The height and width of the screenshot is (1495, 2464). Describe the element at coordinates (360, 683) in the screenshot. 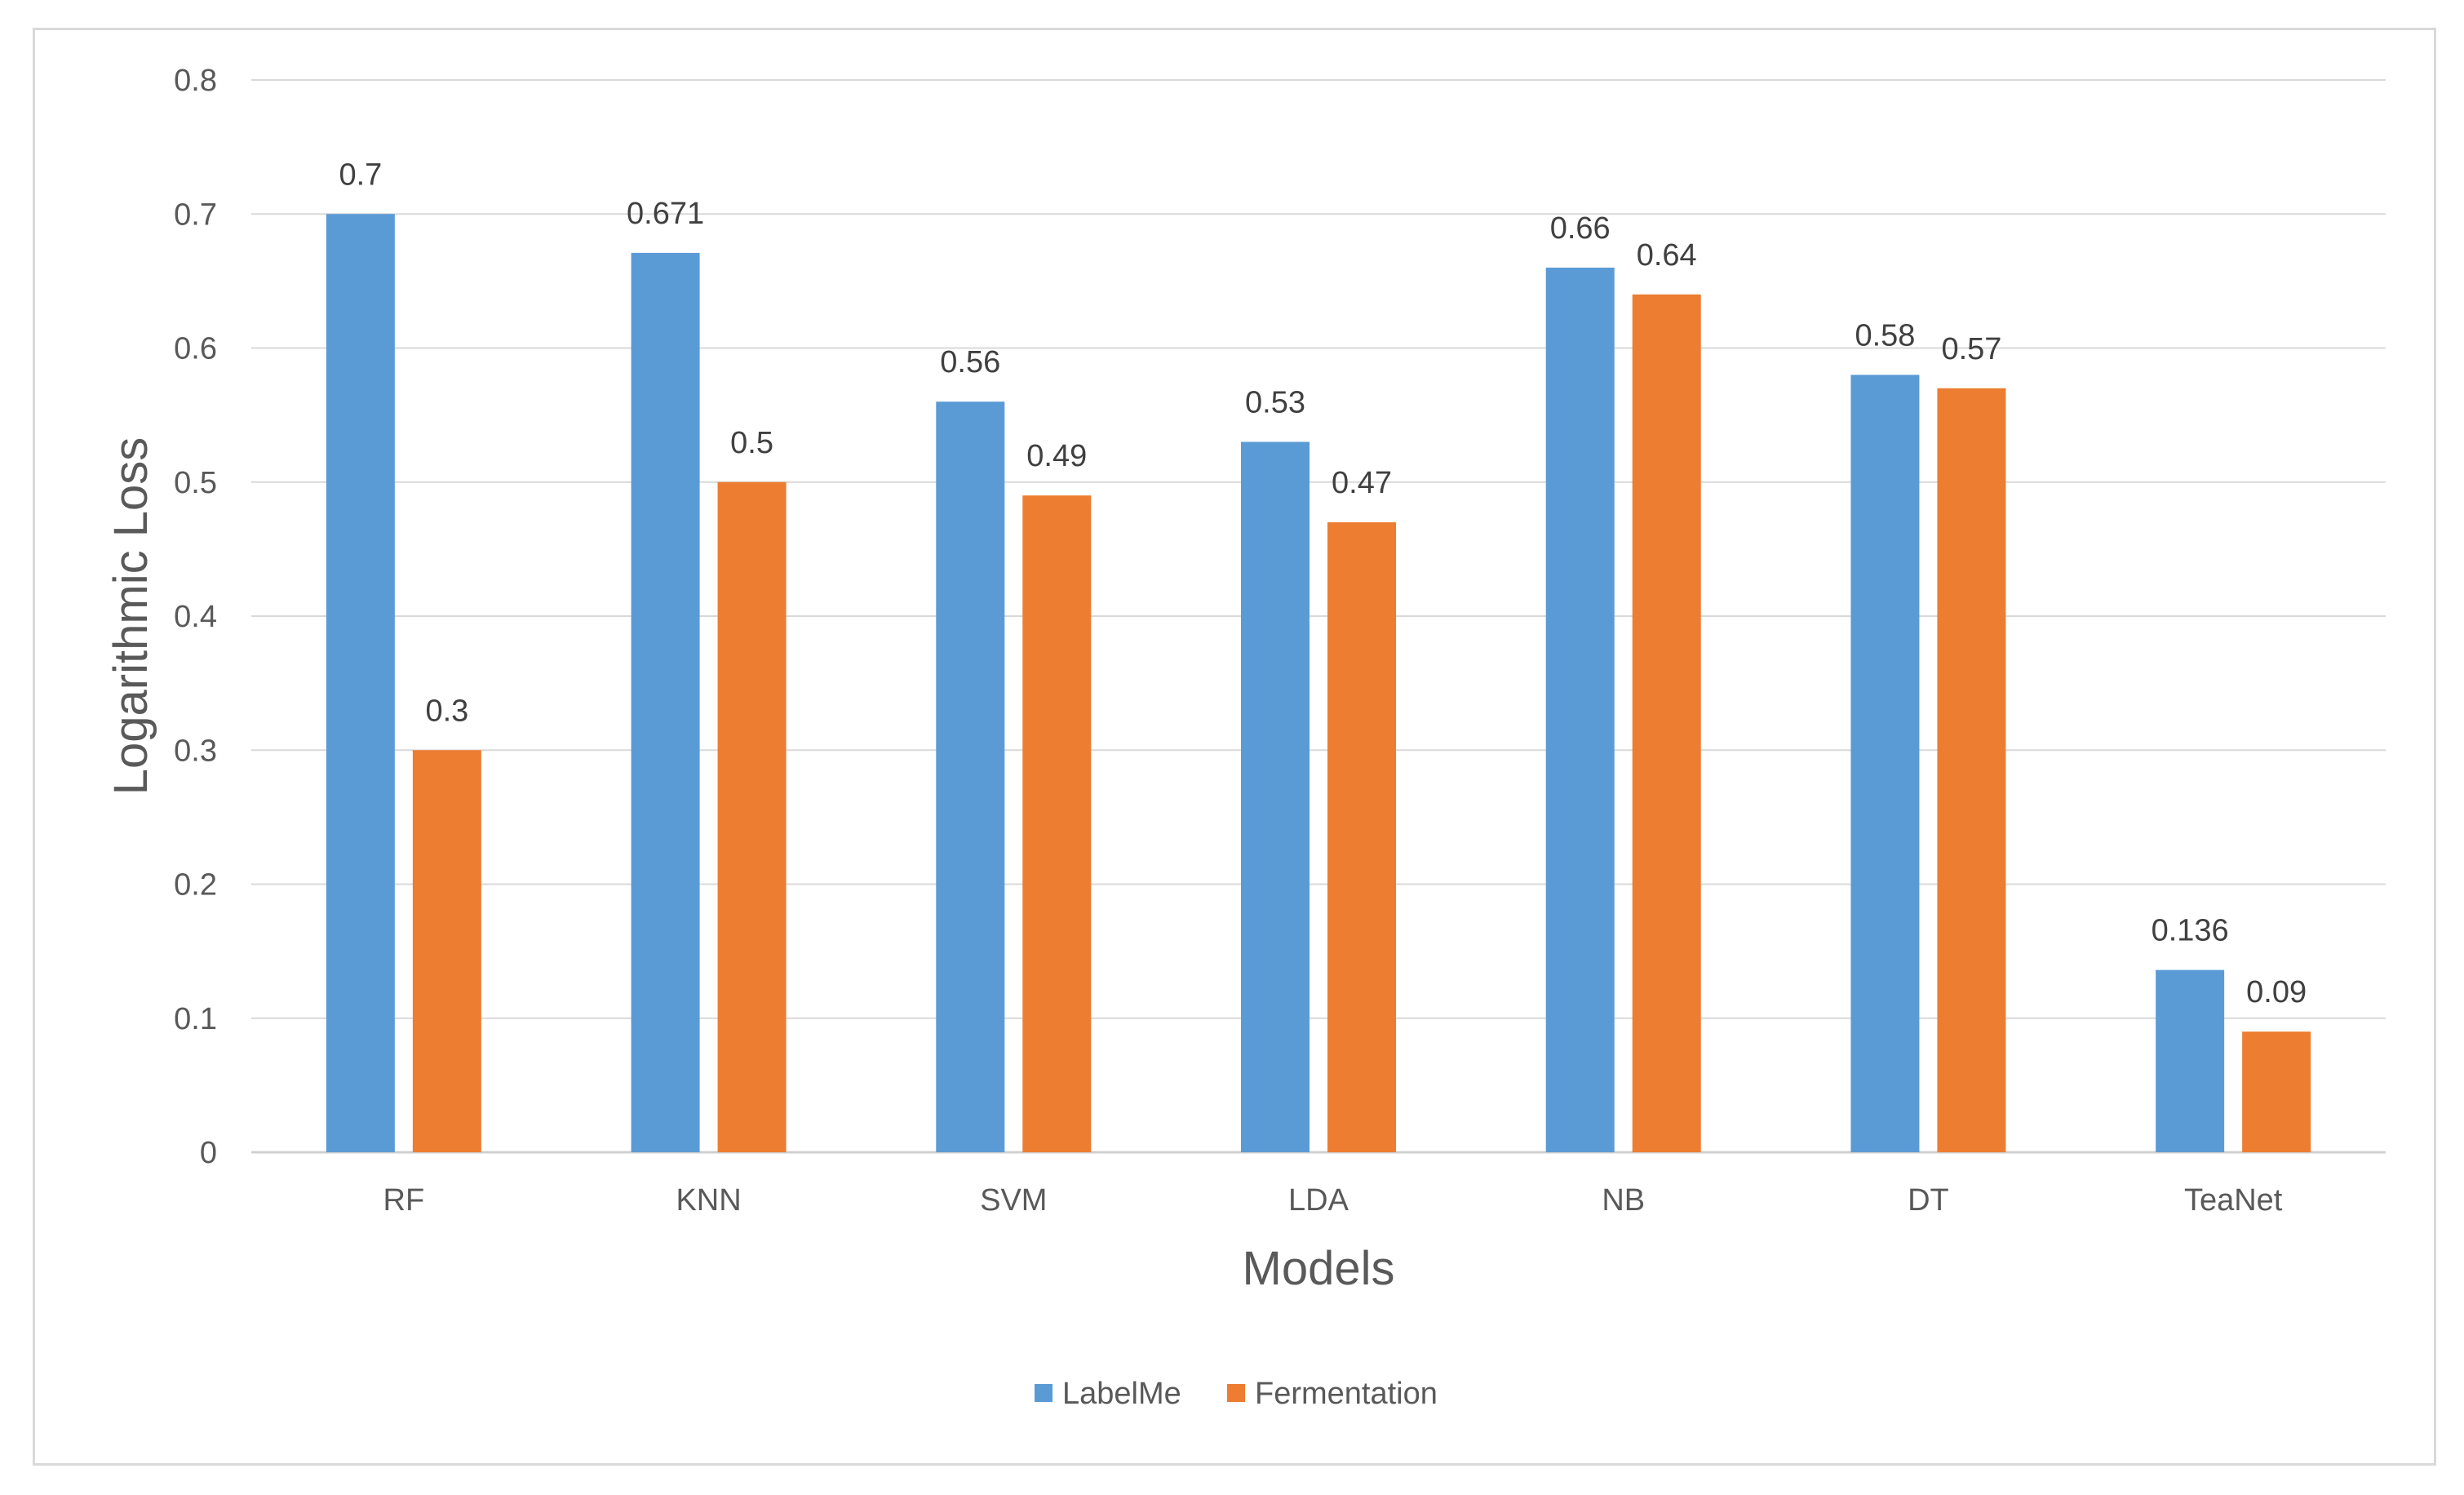

I see `bar-labelme-rf` at that location.